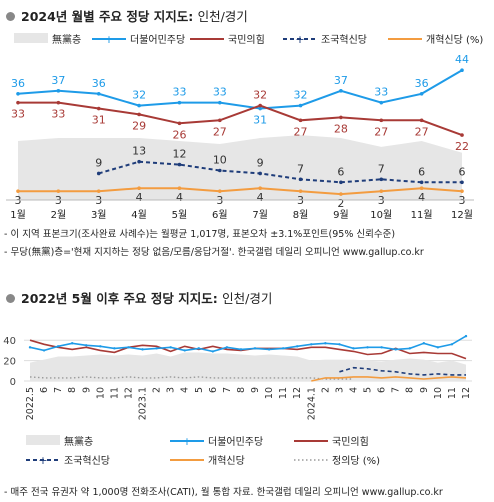 The height and width of the screenshot is (502, 494). What do you see at coordinates (410, 390) in the screenshot?
I see `x-tick-label: 8` at bounding box center [410, 390].